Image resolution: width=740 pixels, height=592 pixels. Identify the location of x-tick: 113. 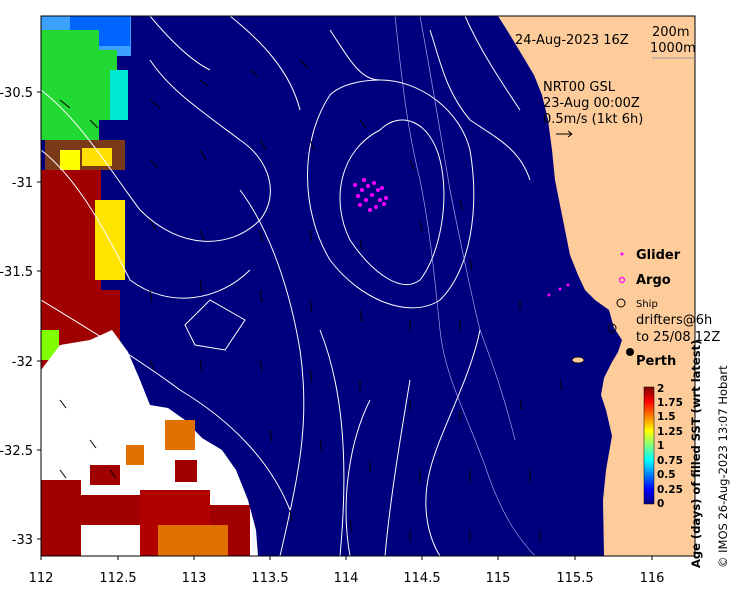
(194, 578).